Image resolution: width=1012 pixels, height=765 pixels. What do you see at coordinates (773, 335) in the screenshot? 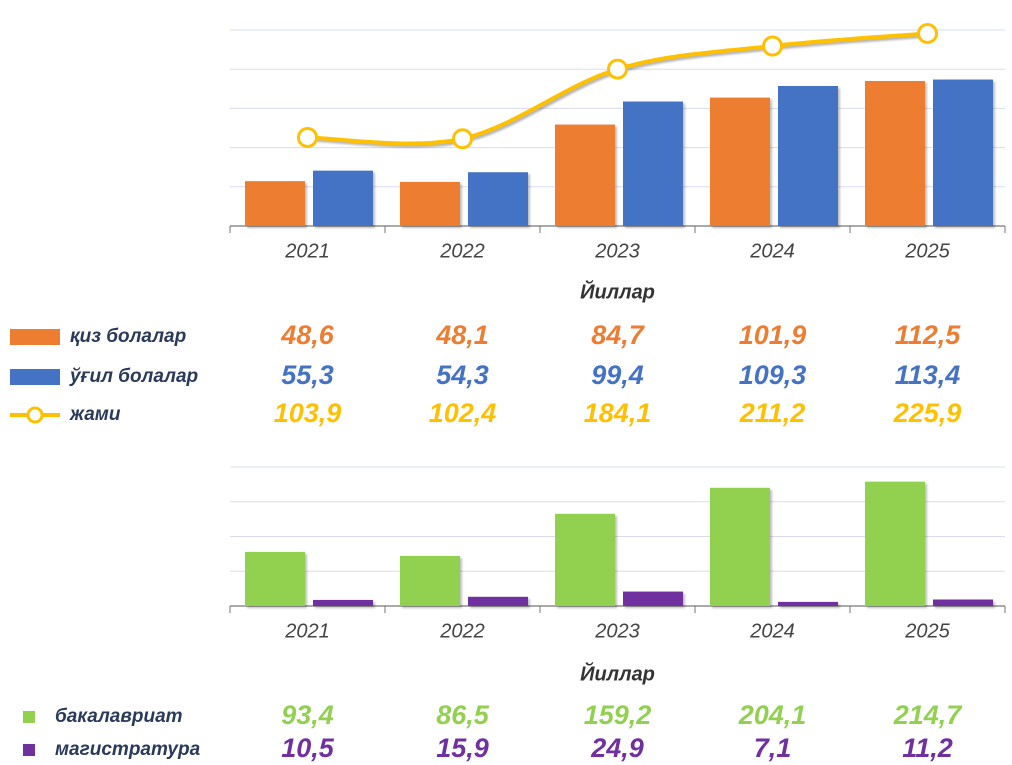
I see `value-label: 101,9` at bounding box center [773, 335].